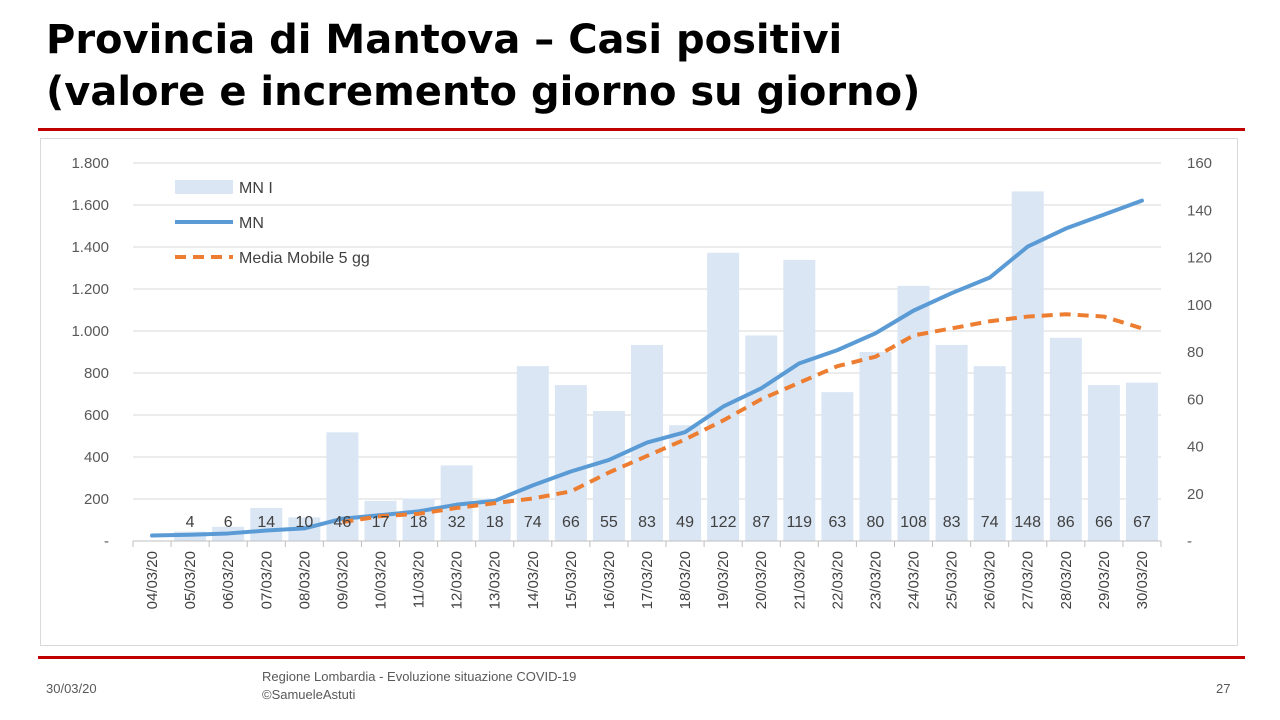  Describe the element at coordinates (71, 688) in the screenshot. I see `footer-date: 30/03/20` at that location.